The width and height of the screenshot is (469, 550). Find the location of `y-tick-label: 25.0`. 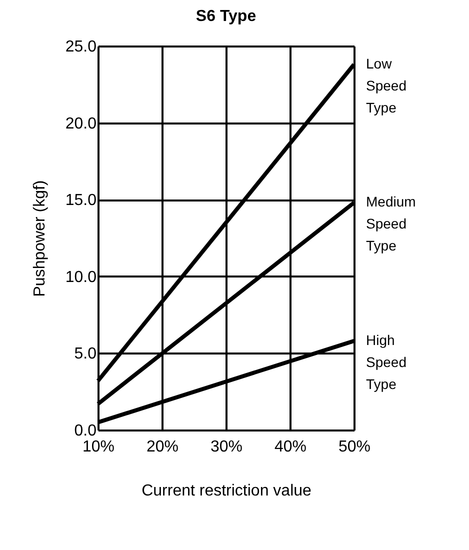

y-tick-label: 25.0 is located at coordinates (81, 47).